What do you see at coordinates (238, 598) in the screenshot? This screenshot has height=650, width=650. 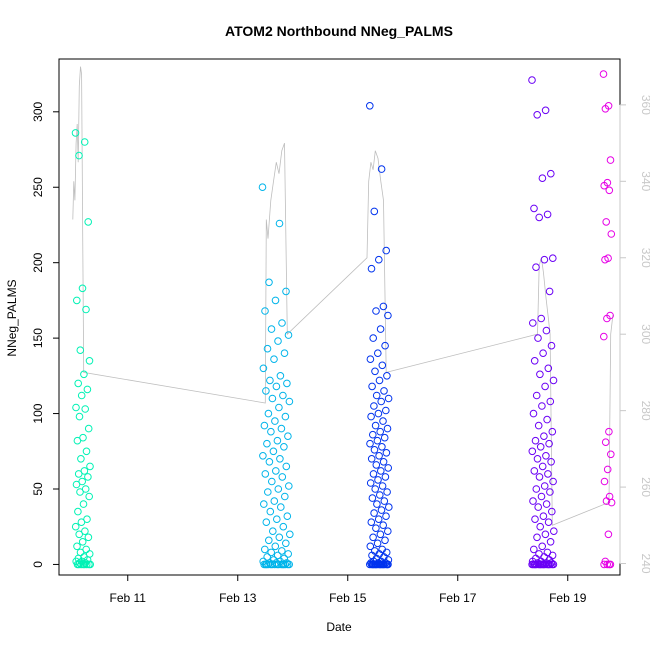 I see `x-tick-label: Feb 13` at bounding box center [238, 598].